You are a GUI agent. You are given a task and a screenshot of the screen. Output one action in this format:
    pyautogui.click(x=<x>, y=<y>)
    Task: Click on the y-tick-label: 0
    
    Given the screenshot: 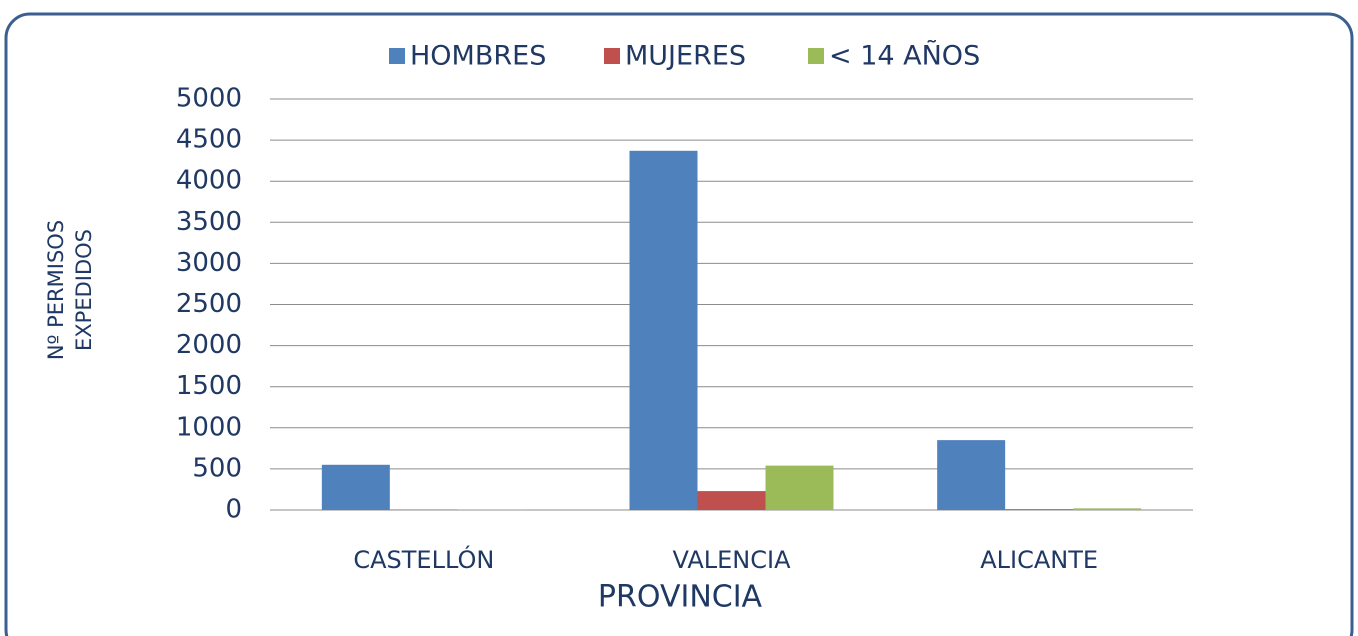 What is the action you would take?
    pyautogui.click(x=233, y=510)
    